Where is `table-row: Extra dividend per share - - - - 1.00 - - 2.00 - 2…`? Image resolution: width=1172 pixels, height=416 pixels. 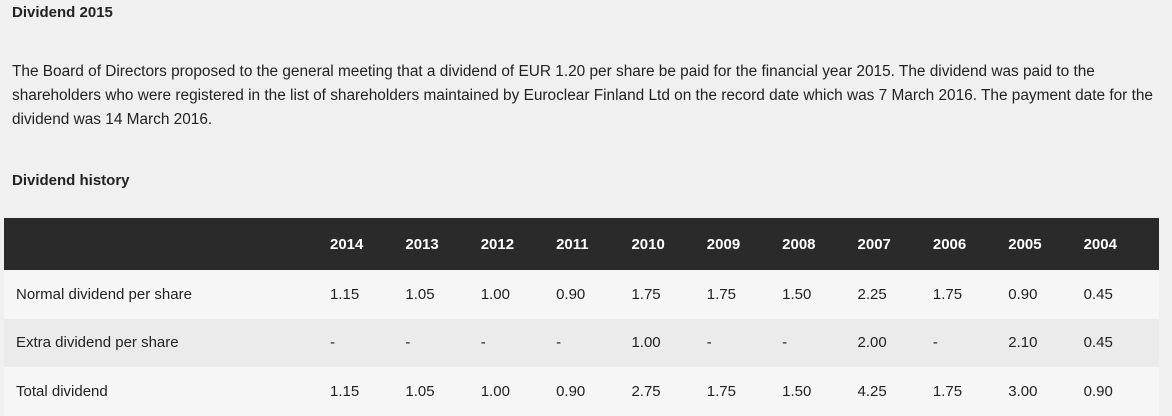
table-row: Extra dividend per share - - - - 1.00 - - 2.00 - 2… is located at coordinates (581, 342).